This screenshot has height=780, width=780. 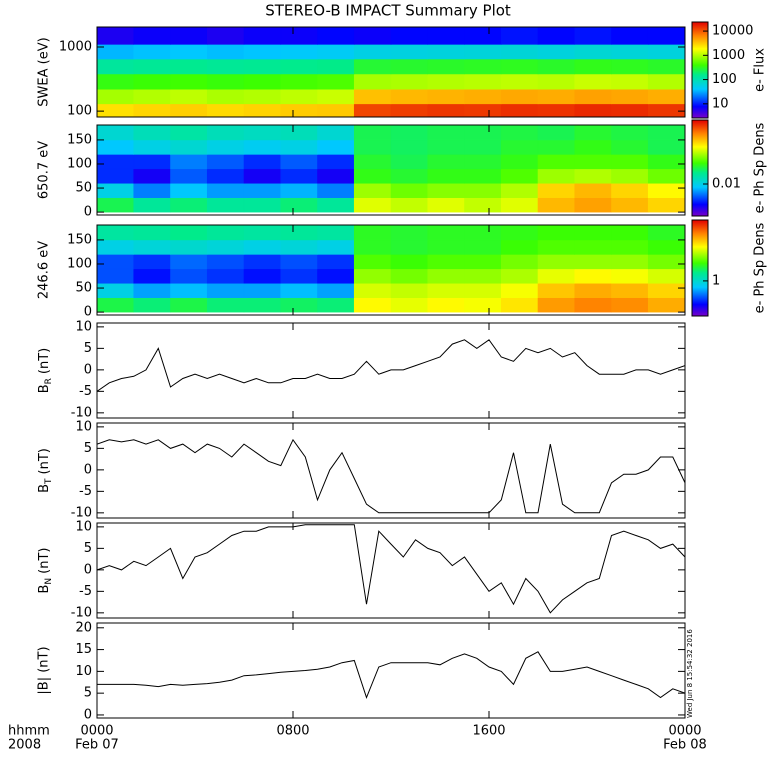 I want to click on line-series, so click(x=391, y=365).